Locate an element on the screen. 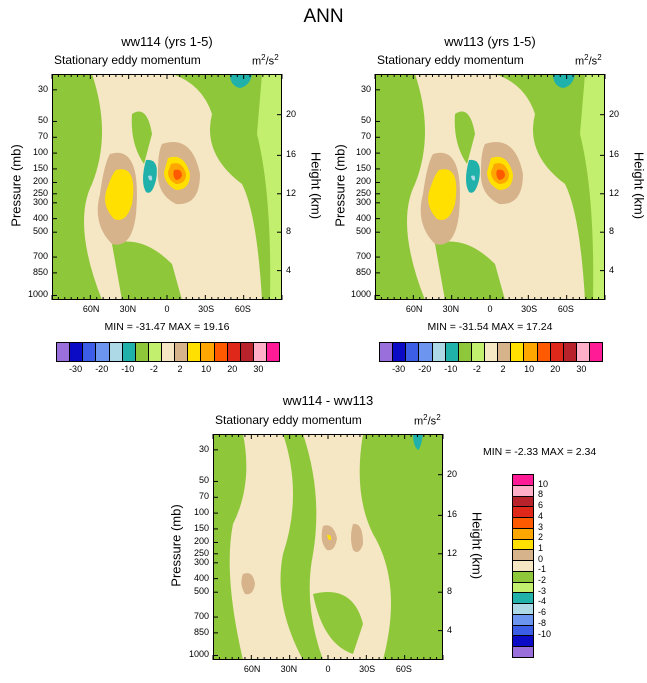  green-patch-mid is located at coordinates (464, 137).